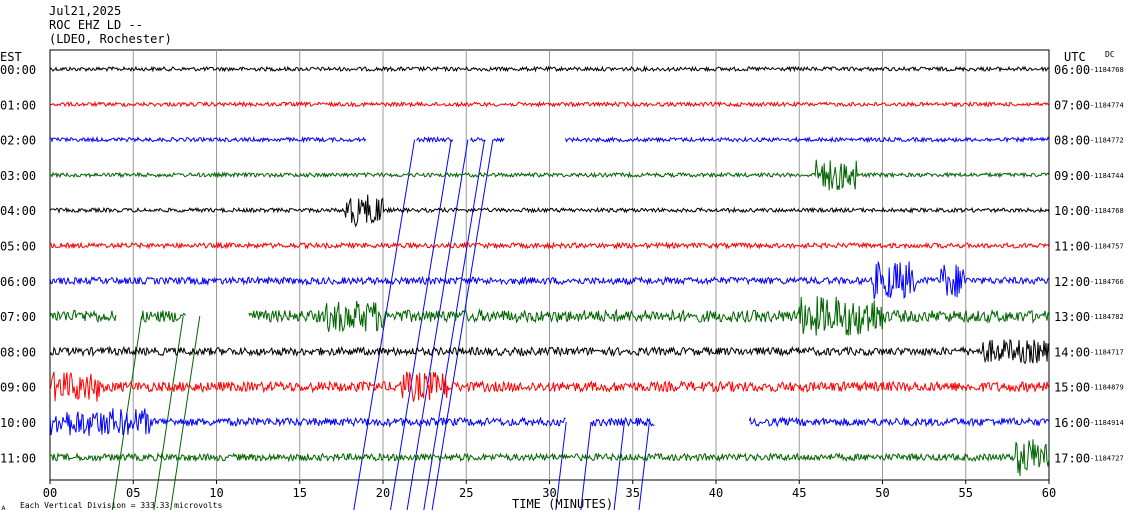  Describe the element at coordinates (1107, 70) in the screenshot. I see `dc-offset-0: -1184768` at that location.